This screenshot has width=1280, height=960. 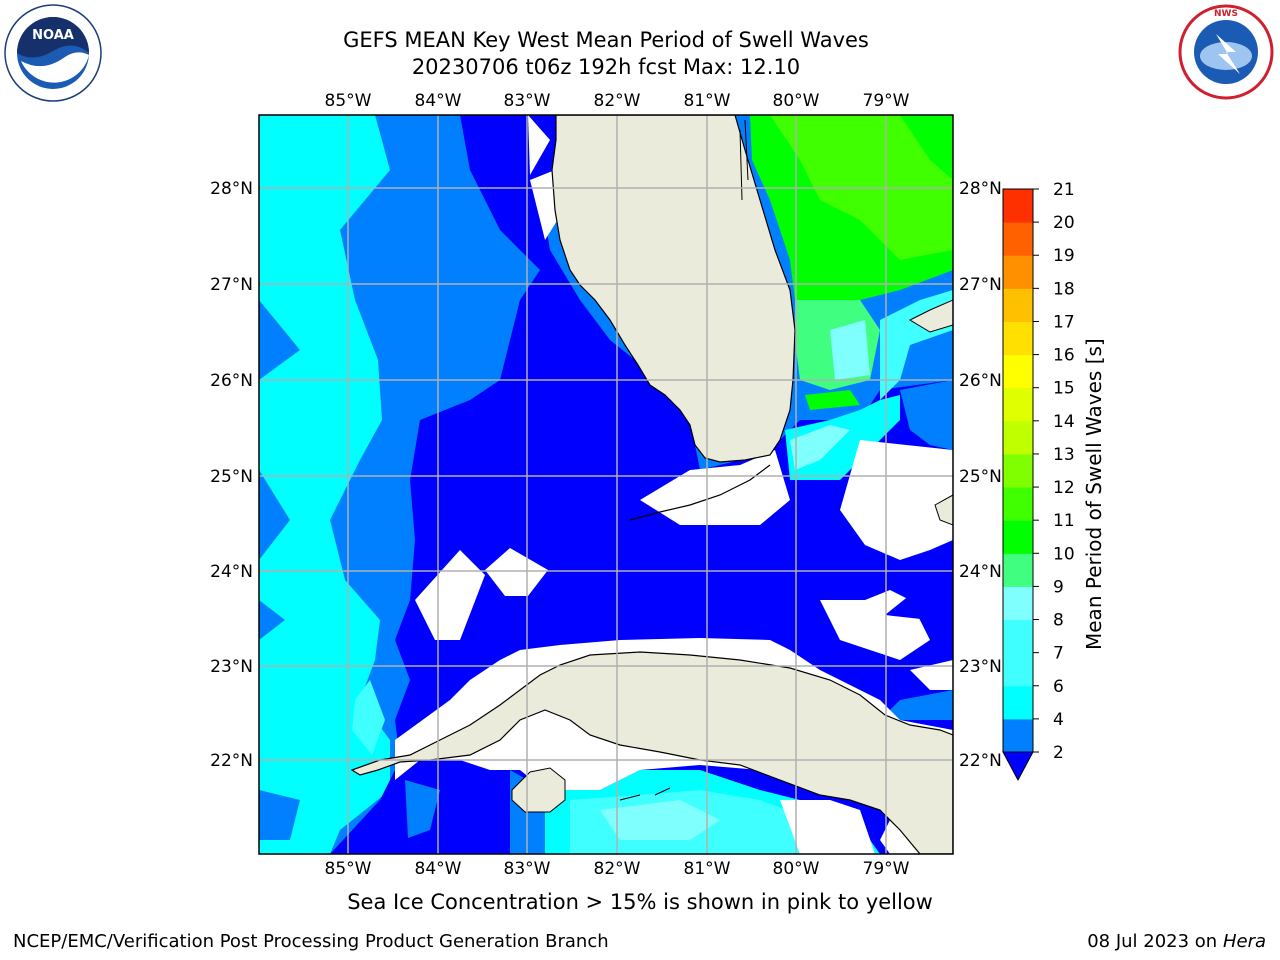 I want to click on colorbar-tick-label: 4, so click(x=1058, y=720).